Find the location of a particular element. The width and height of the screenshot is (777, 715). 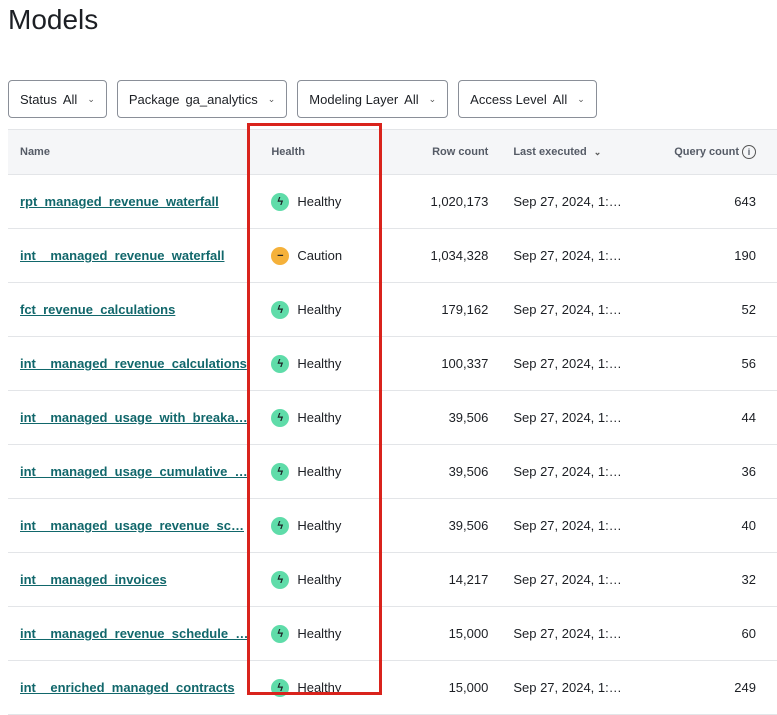

column-row-count: Row count is located at coordinates (436, 152).